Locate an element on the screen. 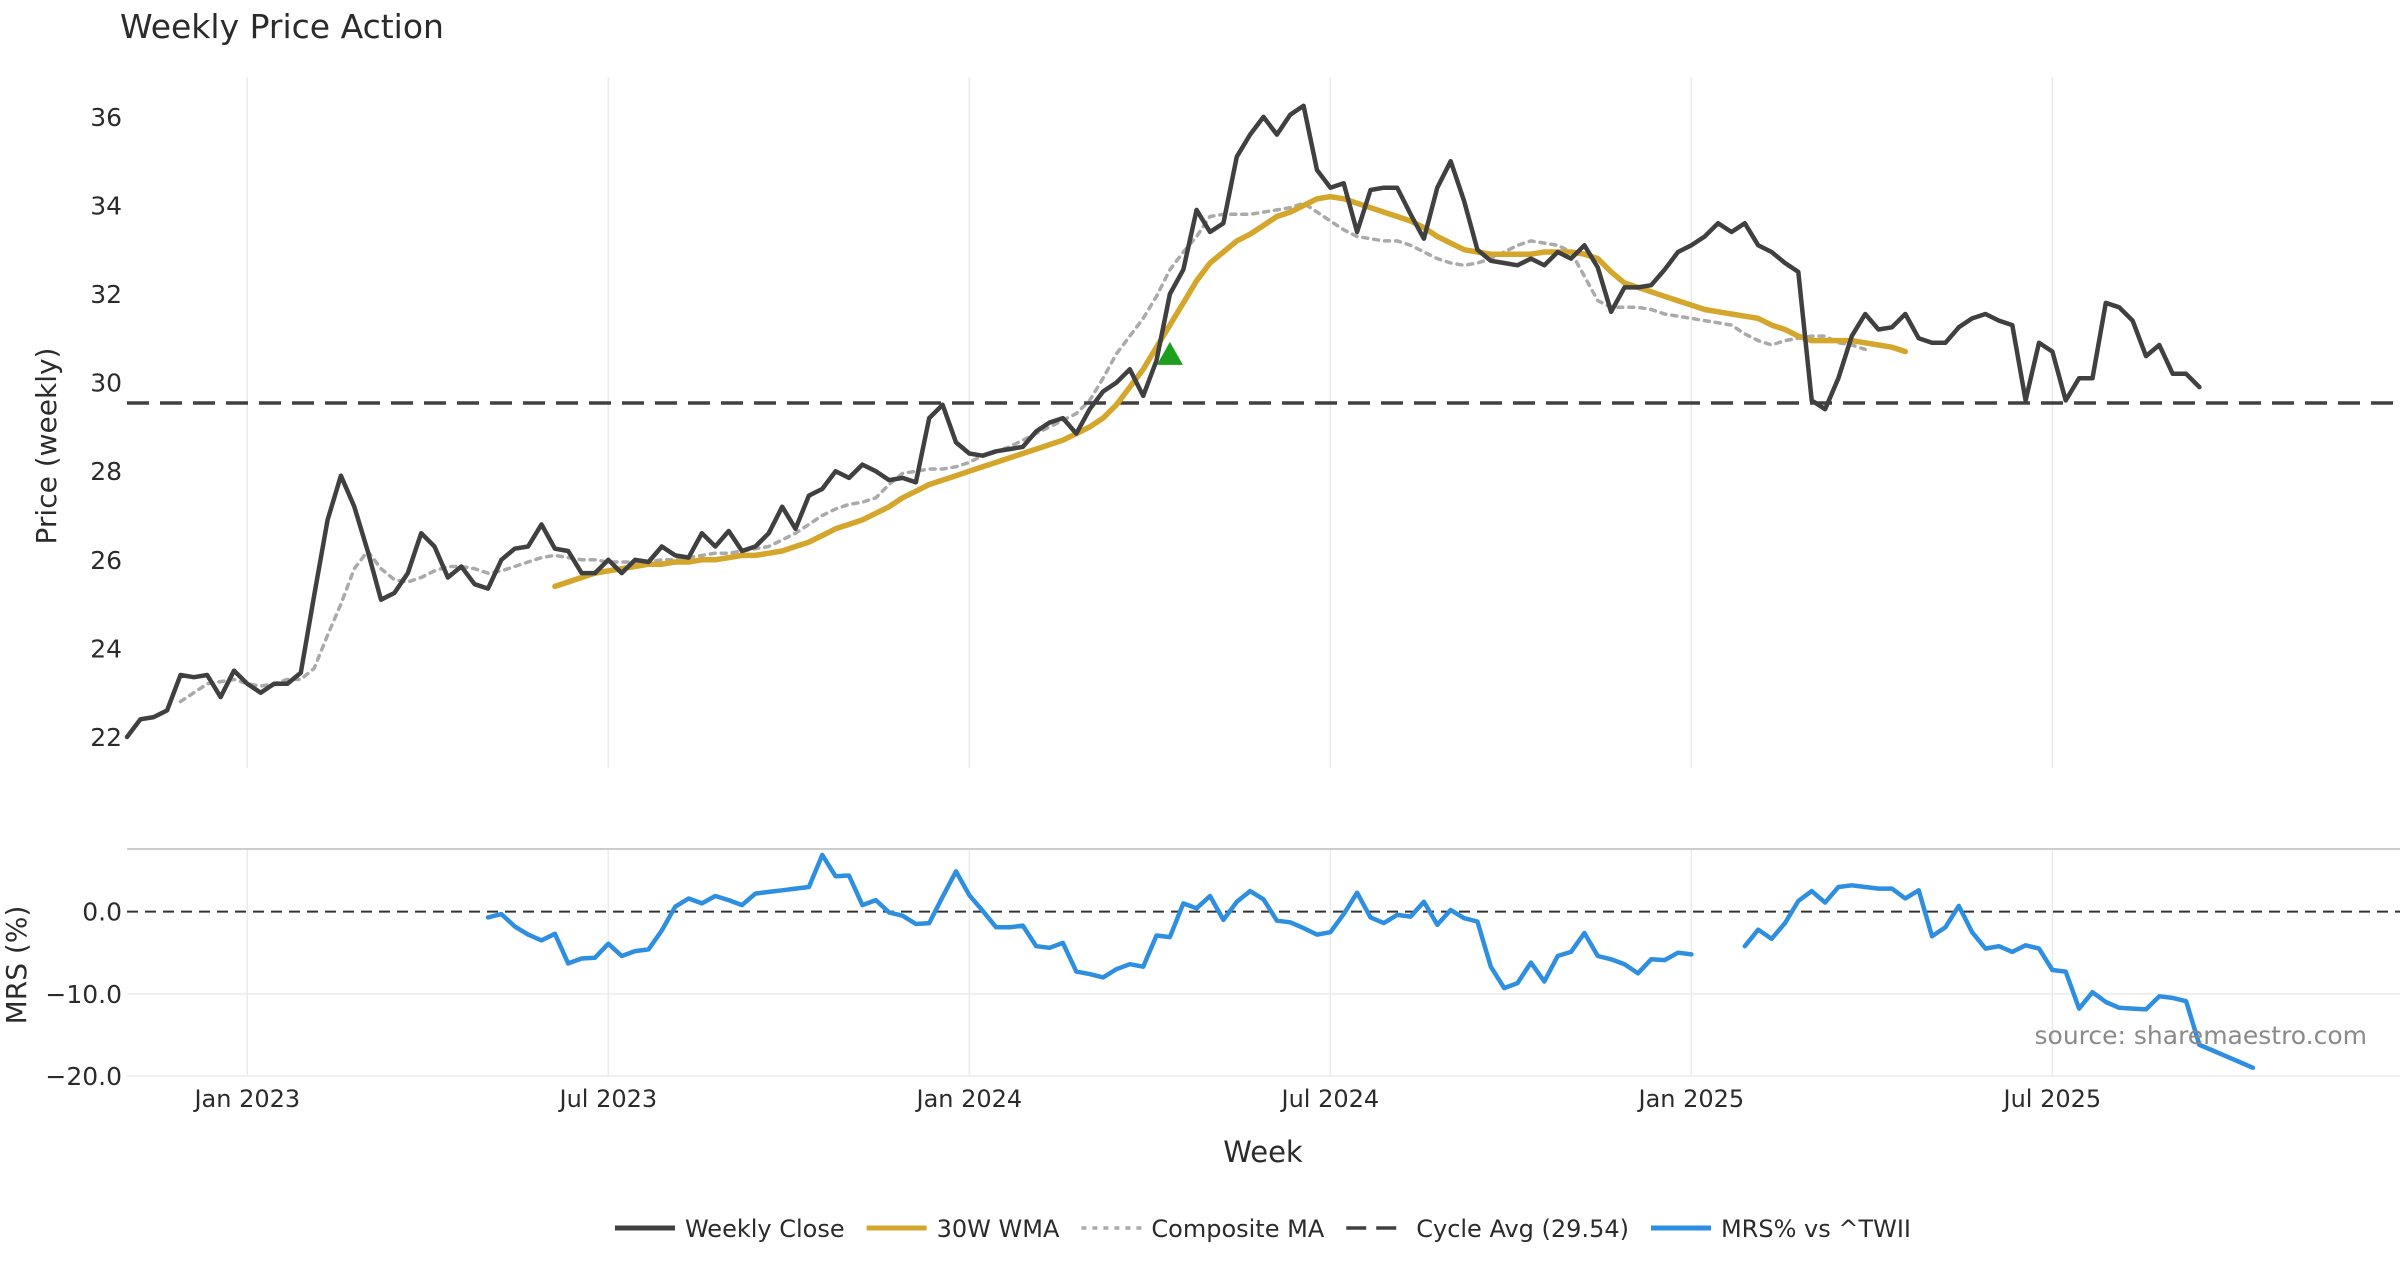 This screenshot has height=1264, width=2400. x-tick-label: Jan 2025 is located at coordinates (1691, 1099).